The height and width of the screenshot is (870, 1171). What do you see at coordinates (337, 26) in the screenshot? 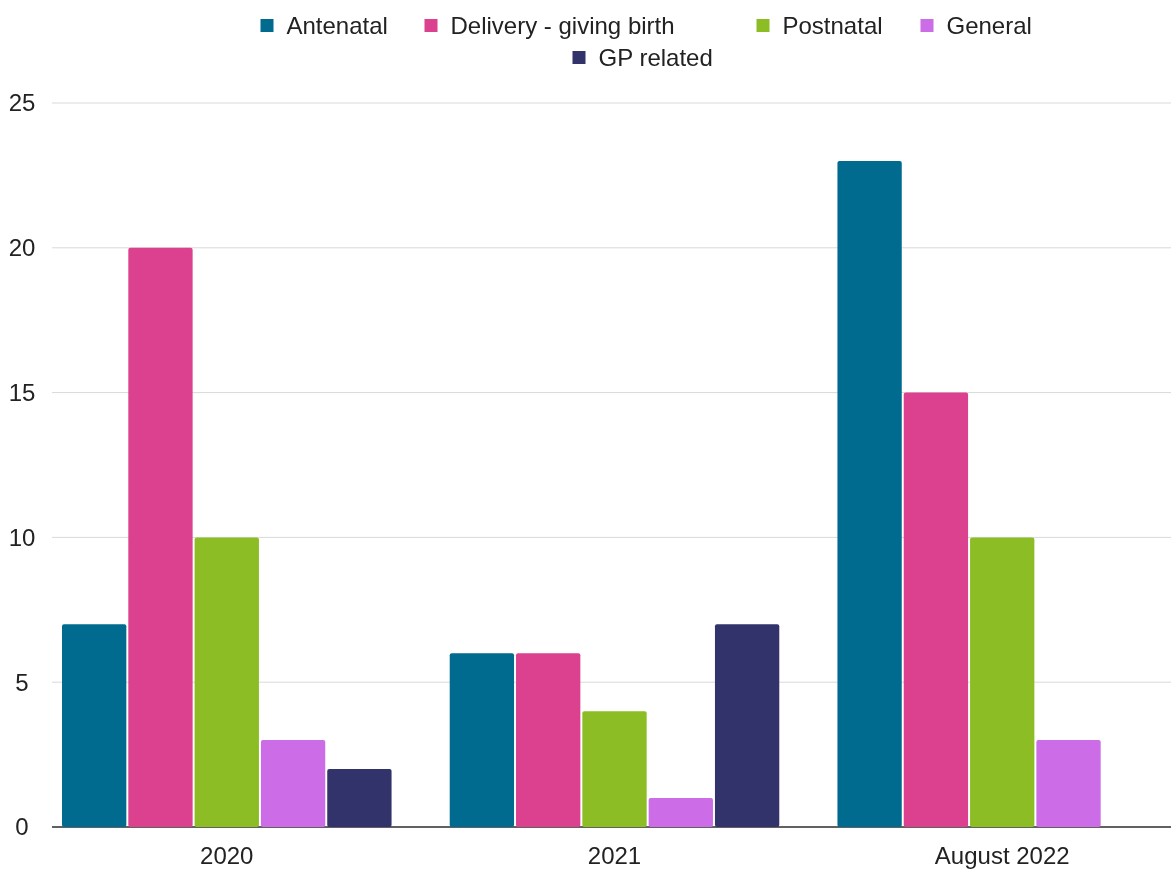
I see `legend-label: Antenatal` at bounding box center [337, 26].